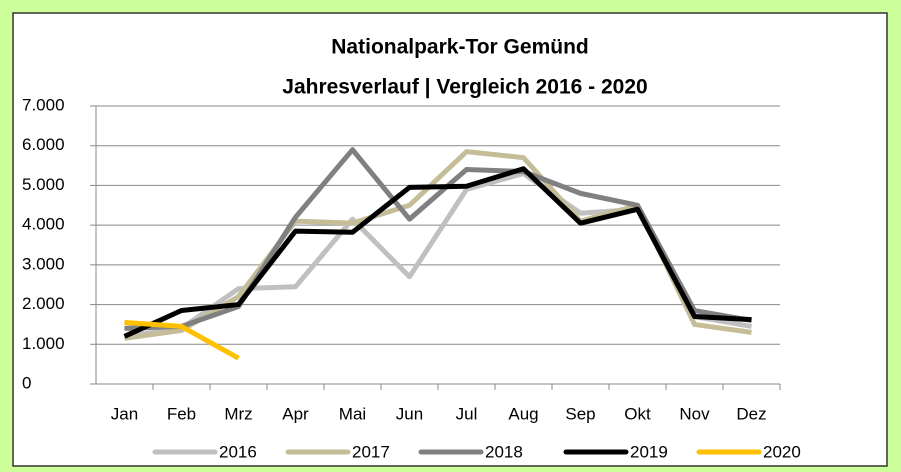 This screenshot has width=901, height=472. Describe the element at coordinates (295, 413) in the screenshot. I see `x-tick-label: Apr` at that location.